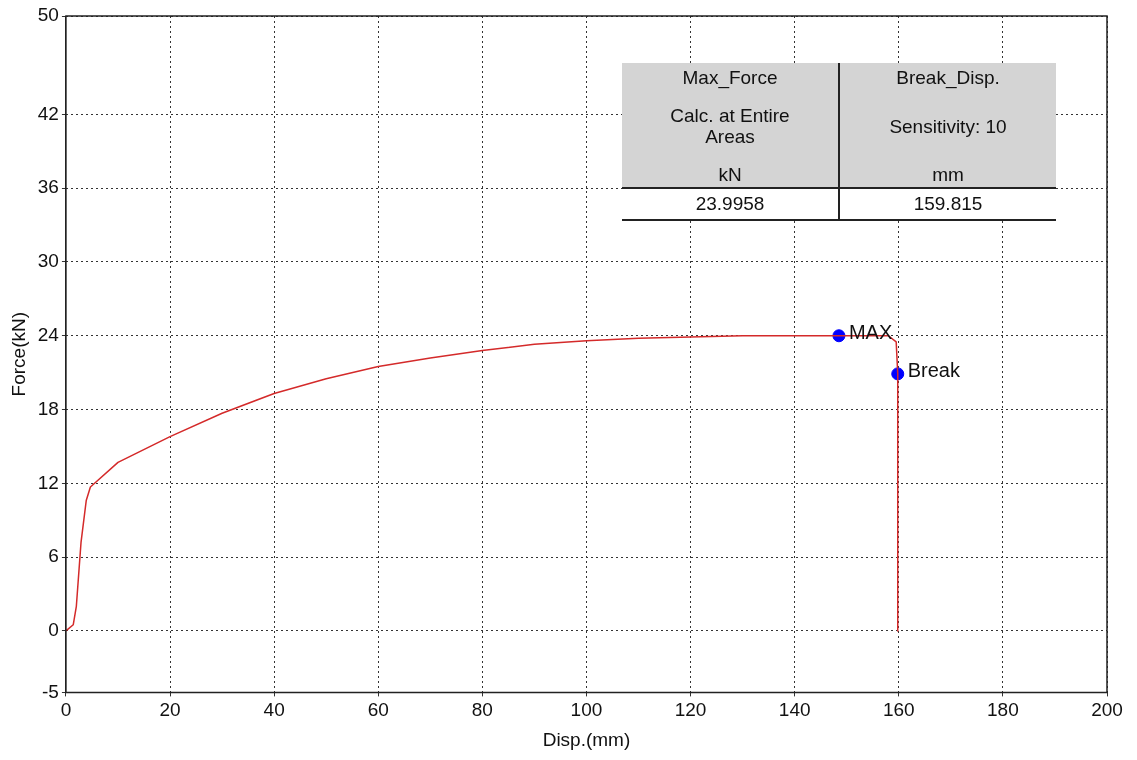 The height and width of the screenshot is (760, 1137). Describe the element at coordinates (50, 691) in the screenshot. I see `y-tick-label: -5` at that location.